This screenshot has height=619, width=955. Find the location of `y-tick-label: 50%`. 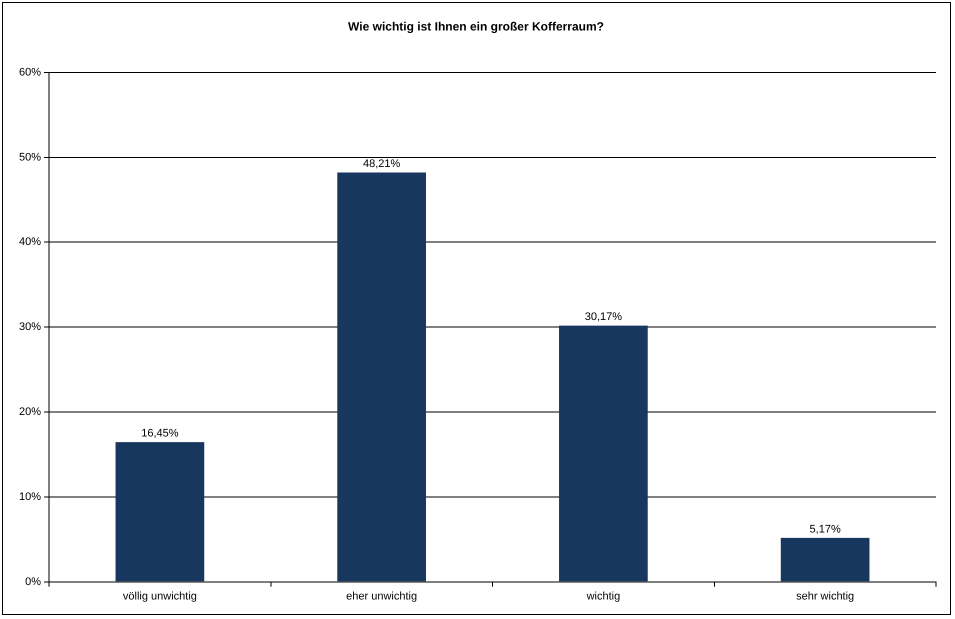

y-tick-label: 50% is located at coordinates (30, 157).